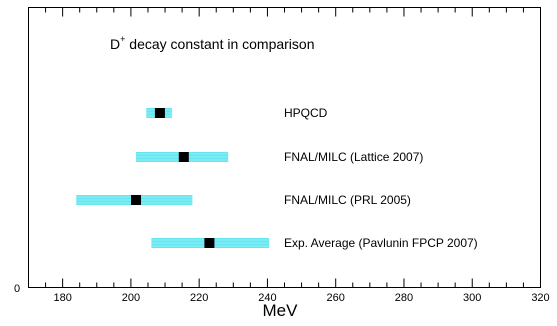 The image size is (557, 326). What do you see at coordinates (347, 200) in the screenshot?
I see `measurement-label: FNAL/MILC (PRL 2005)` at bounding box center [347, 200].